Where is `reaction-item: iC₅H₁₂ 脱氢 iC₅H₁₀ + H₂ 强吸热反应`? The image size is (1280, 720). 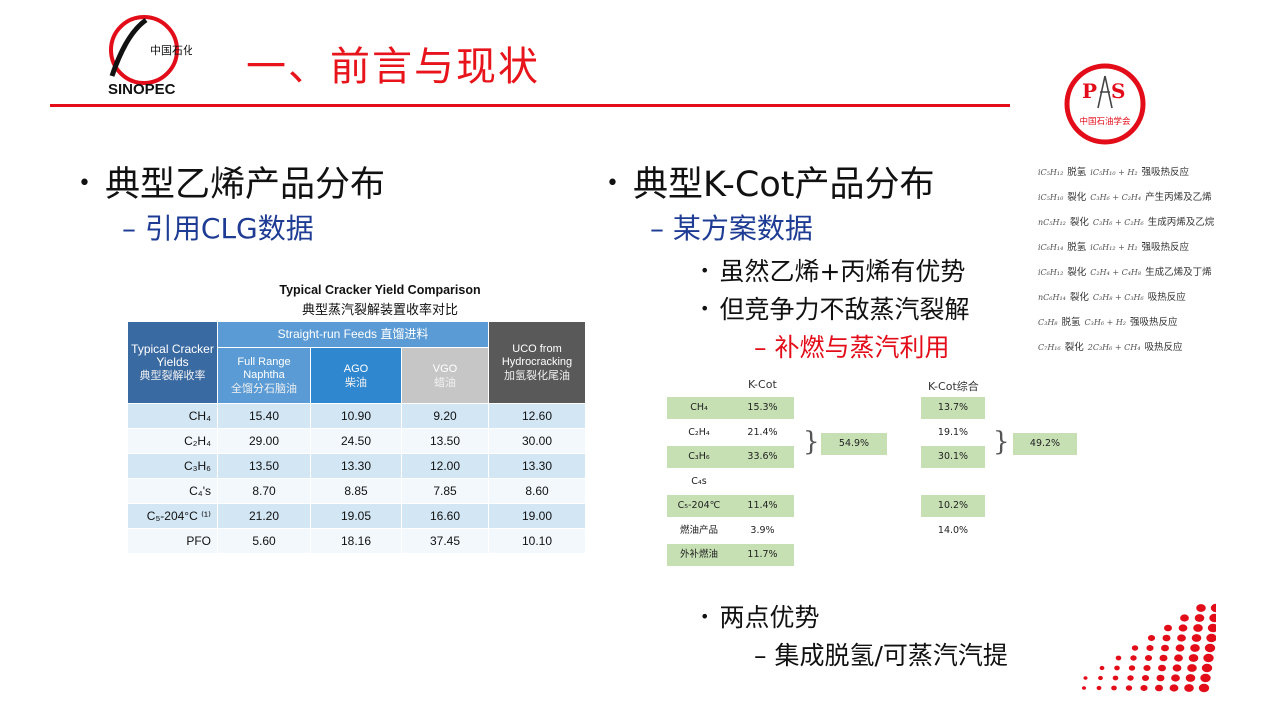
reaction-item: iC₅H₁₂ 脱氢 iC₅H₁₀ + H₂ 强吸热反应 is located at coordinates (1138, 172).